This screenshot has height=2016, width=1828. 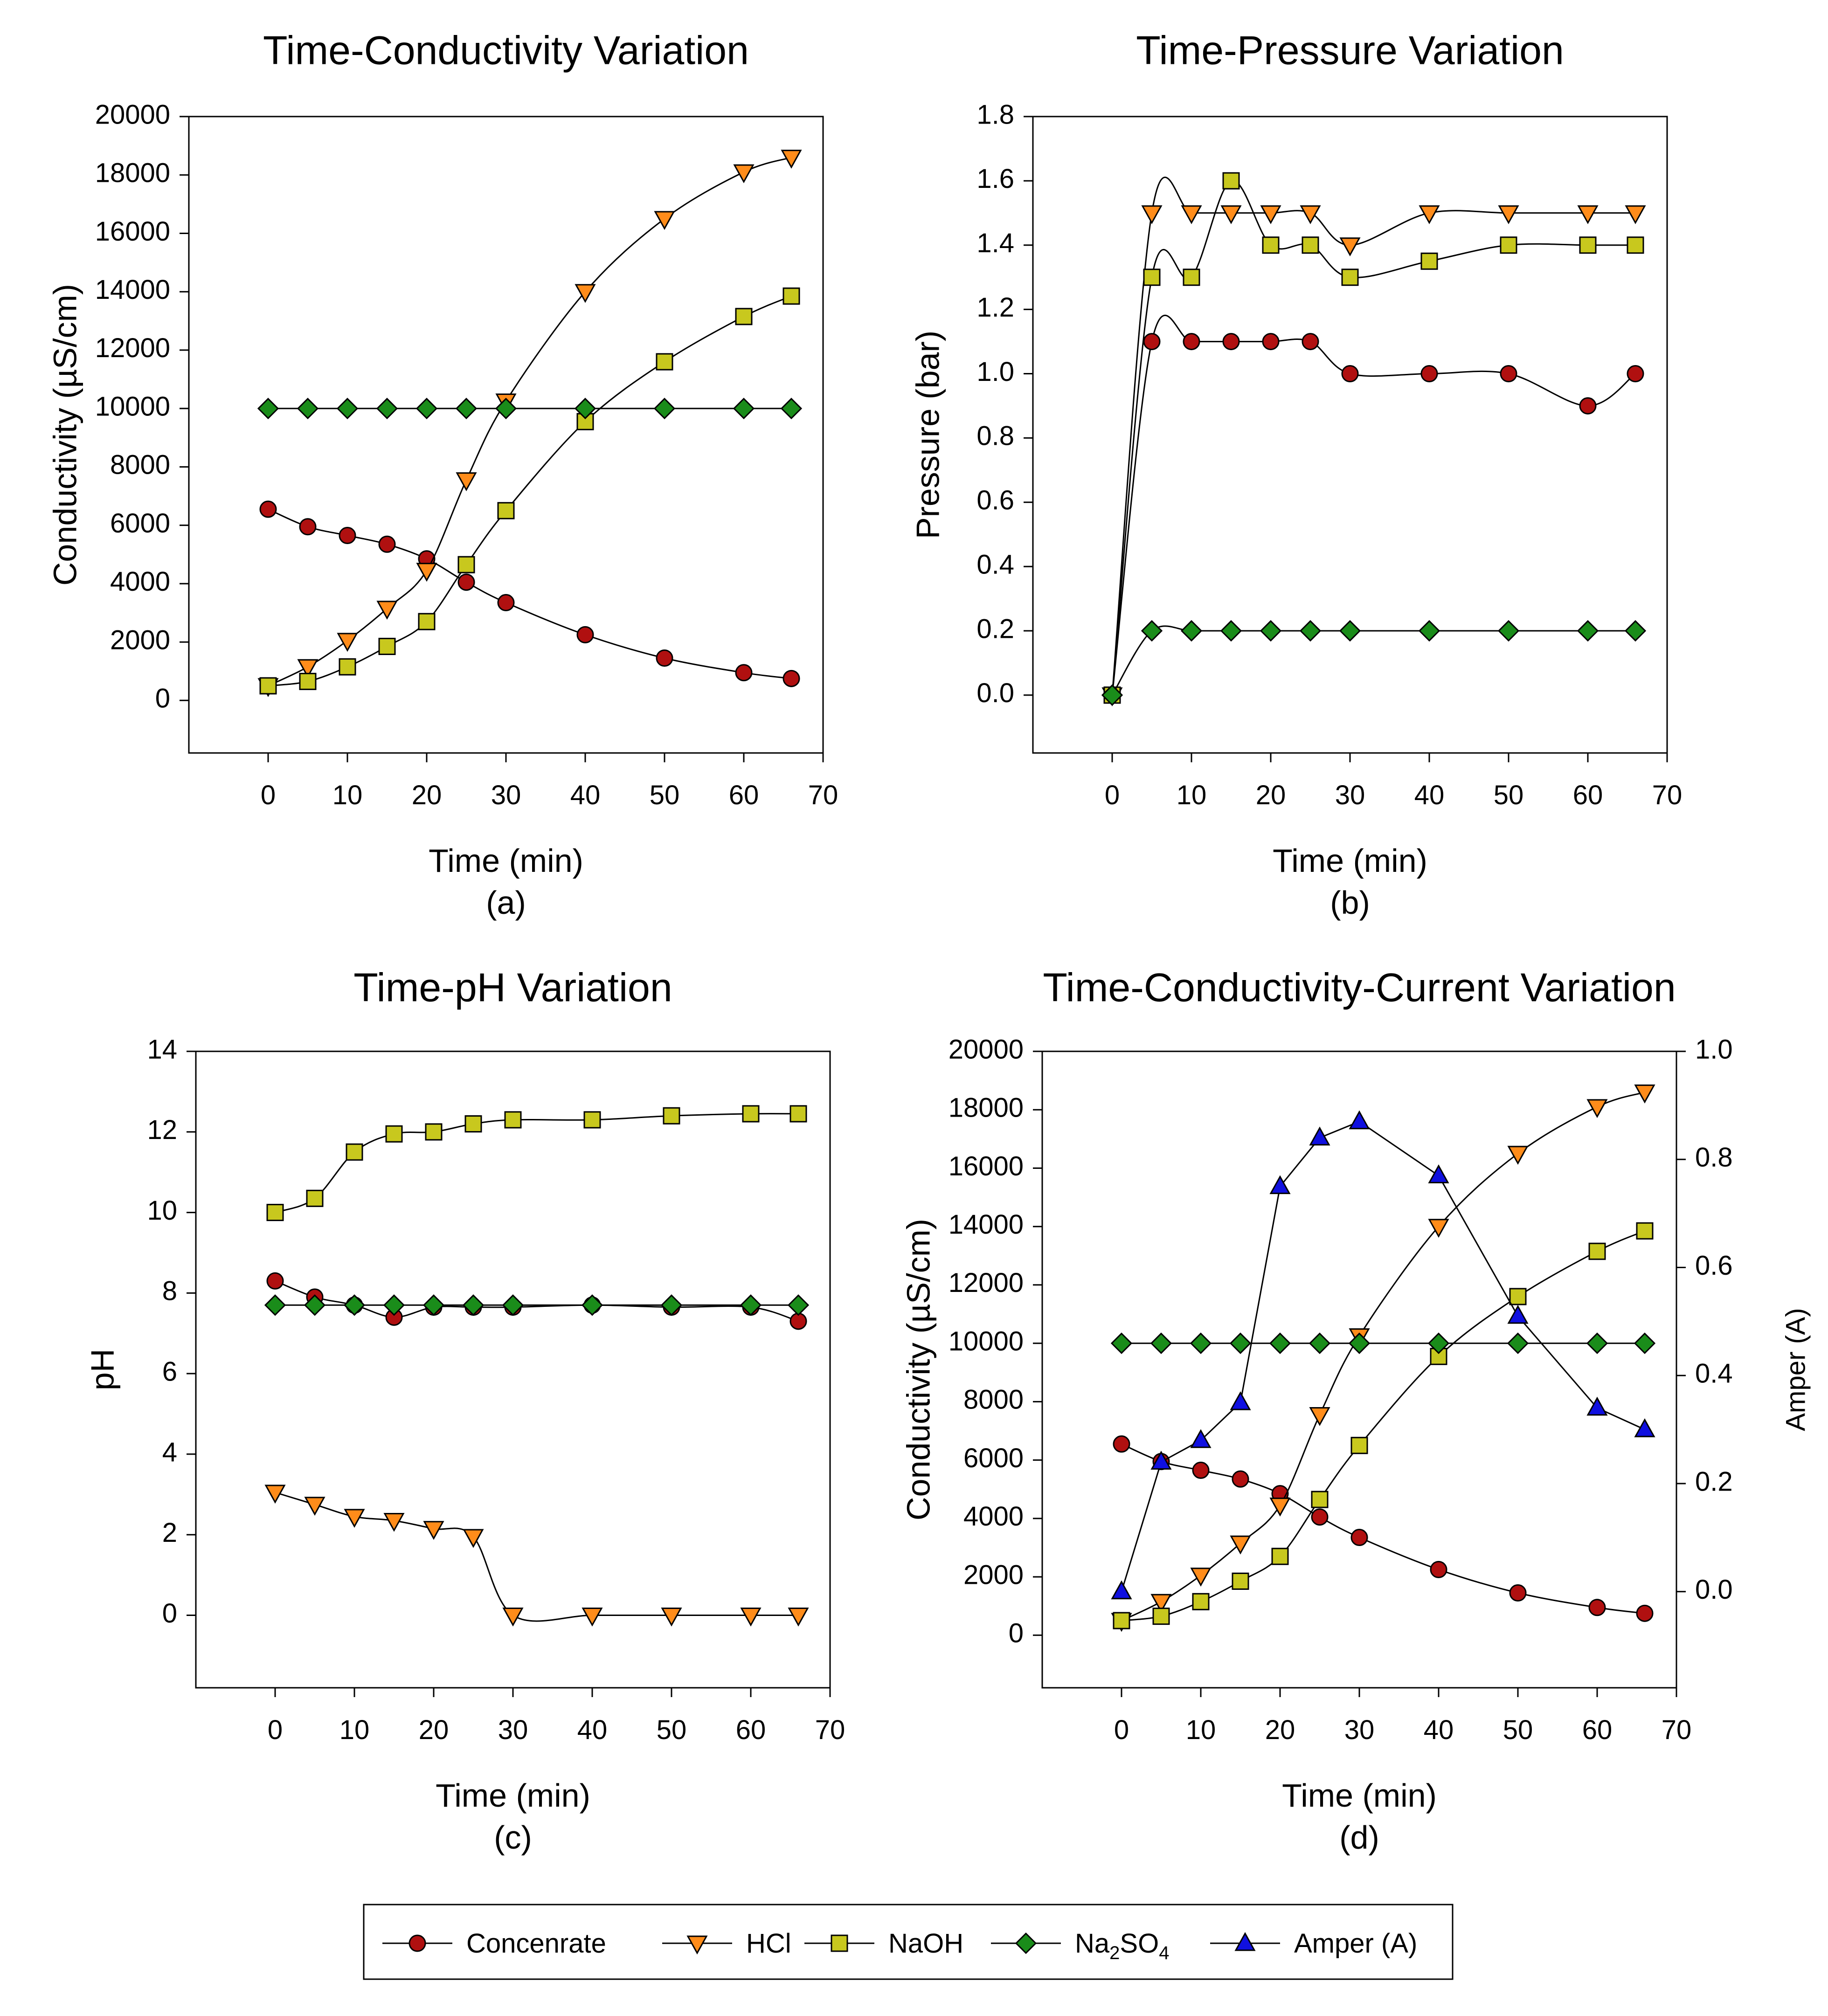 I want to click on y-axis-label: Conductivity (µS/cm), so click(x=918, y=1369).